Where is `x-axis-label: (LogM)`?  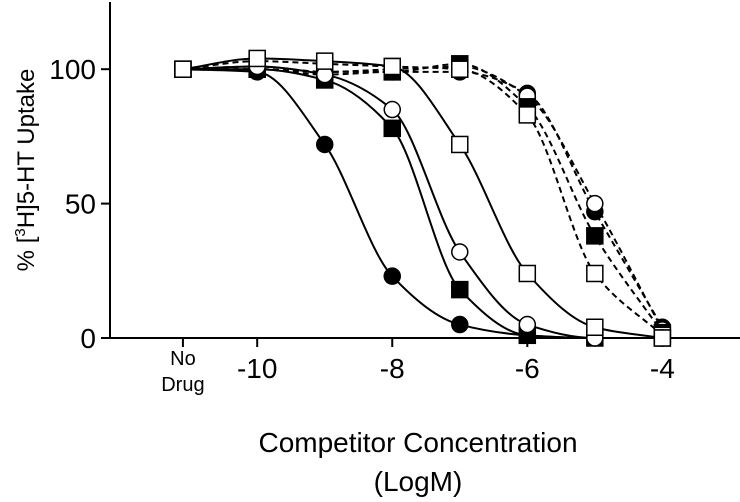 x-axis-label: (LogM) is located at coordinates (418, 481).